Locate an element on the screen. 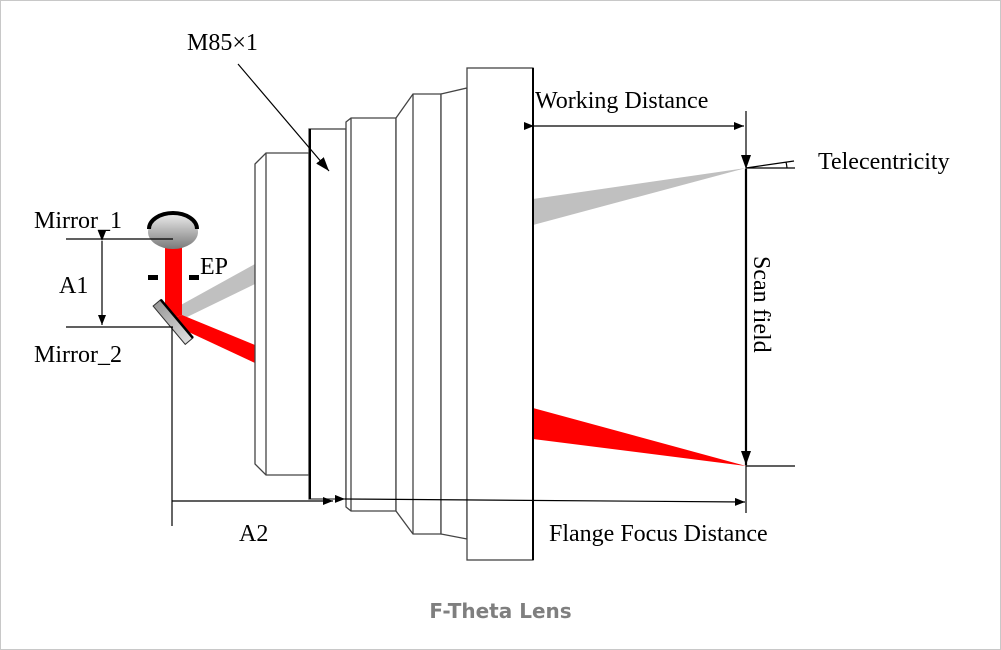 The height and width of the screenshot is (650, 1001). flange-focus-dimension is located at coordinates (540, 500).